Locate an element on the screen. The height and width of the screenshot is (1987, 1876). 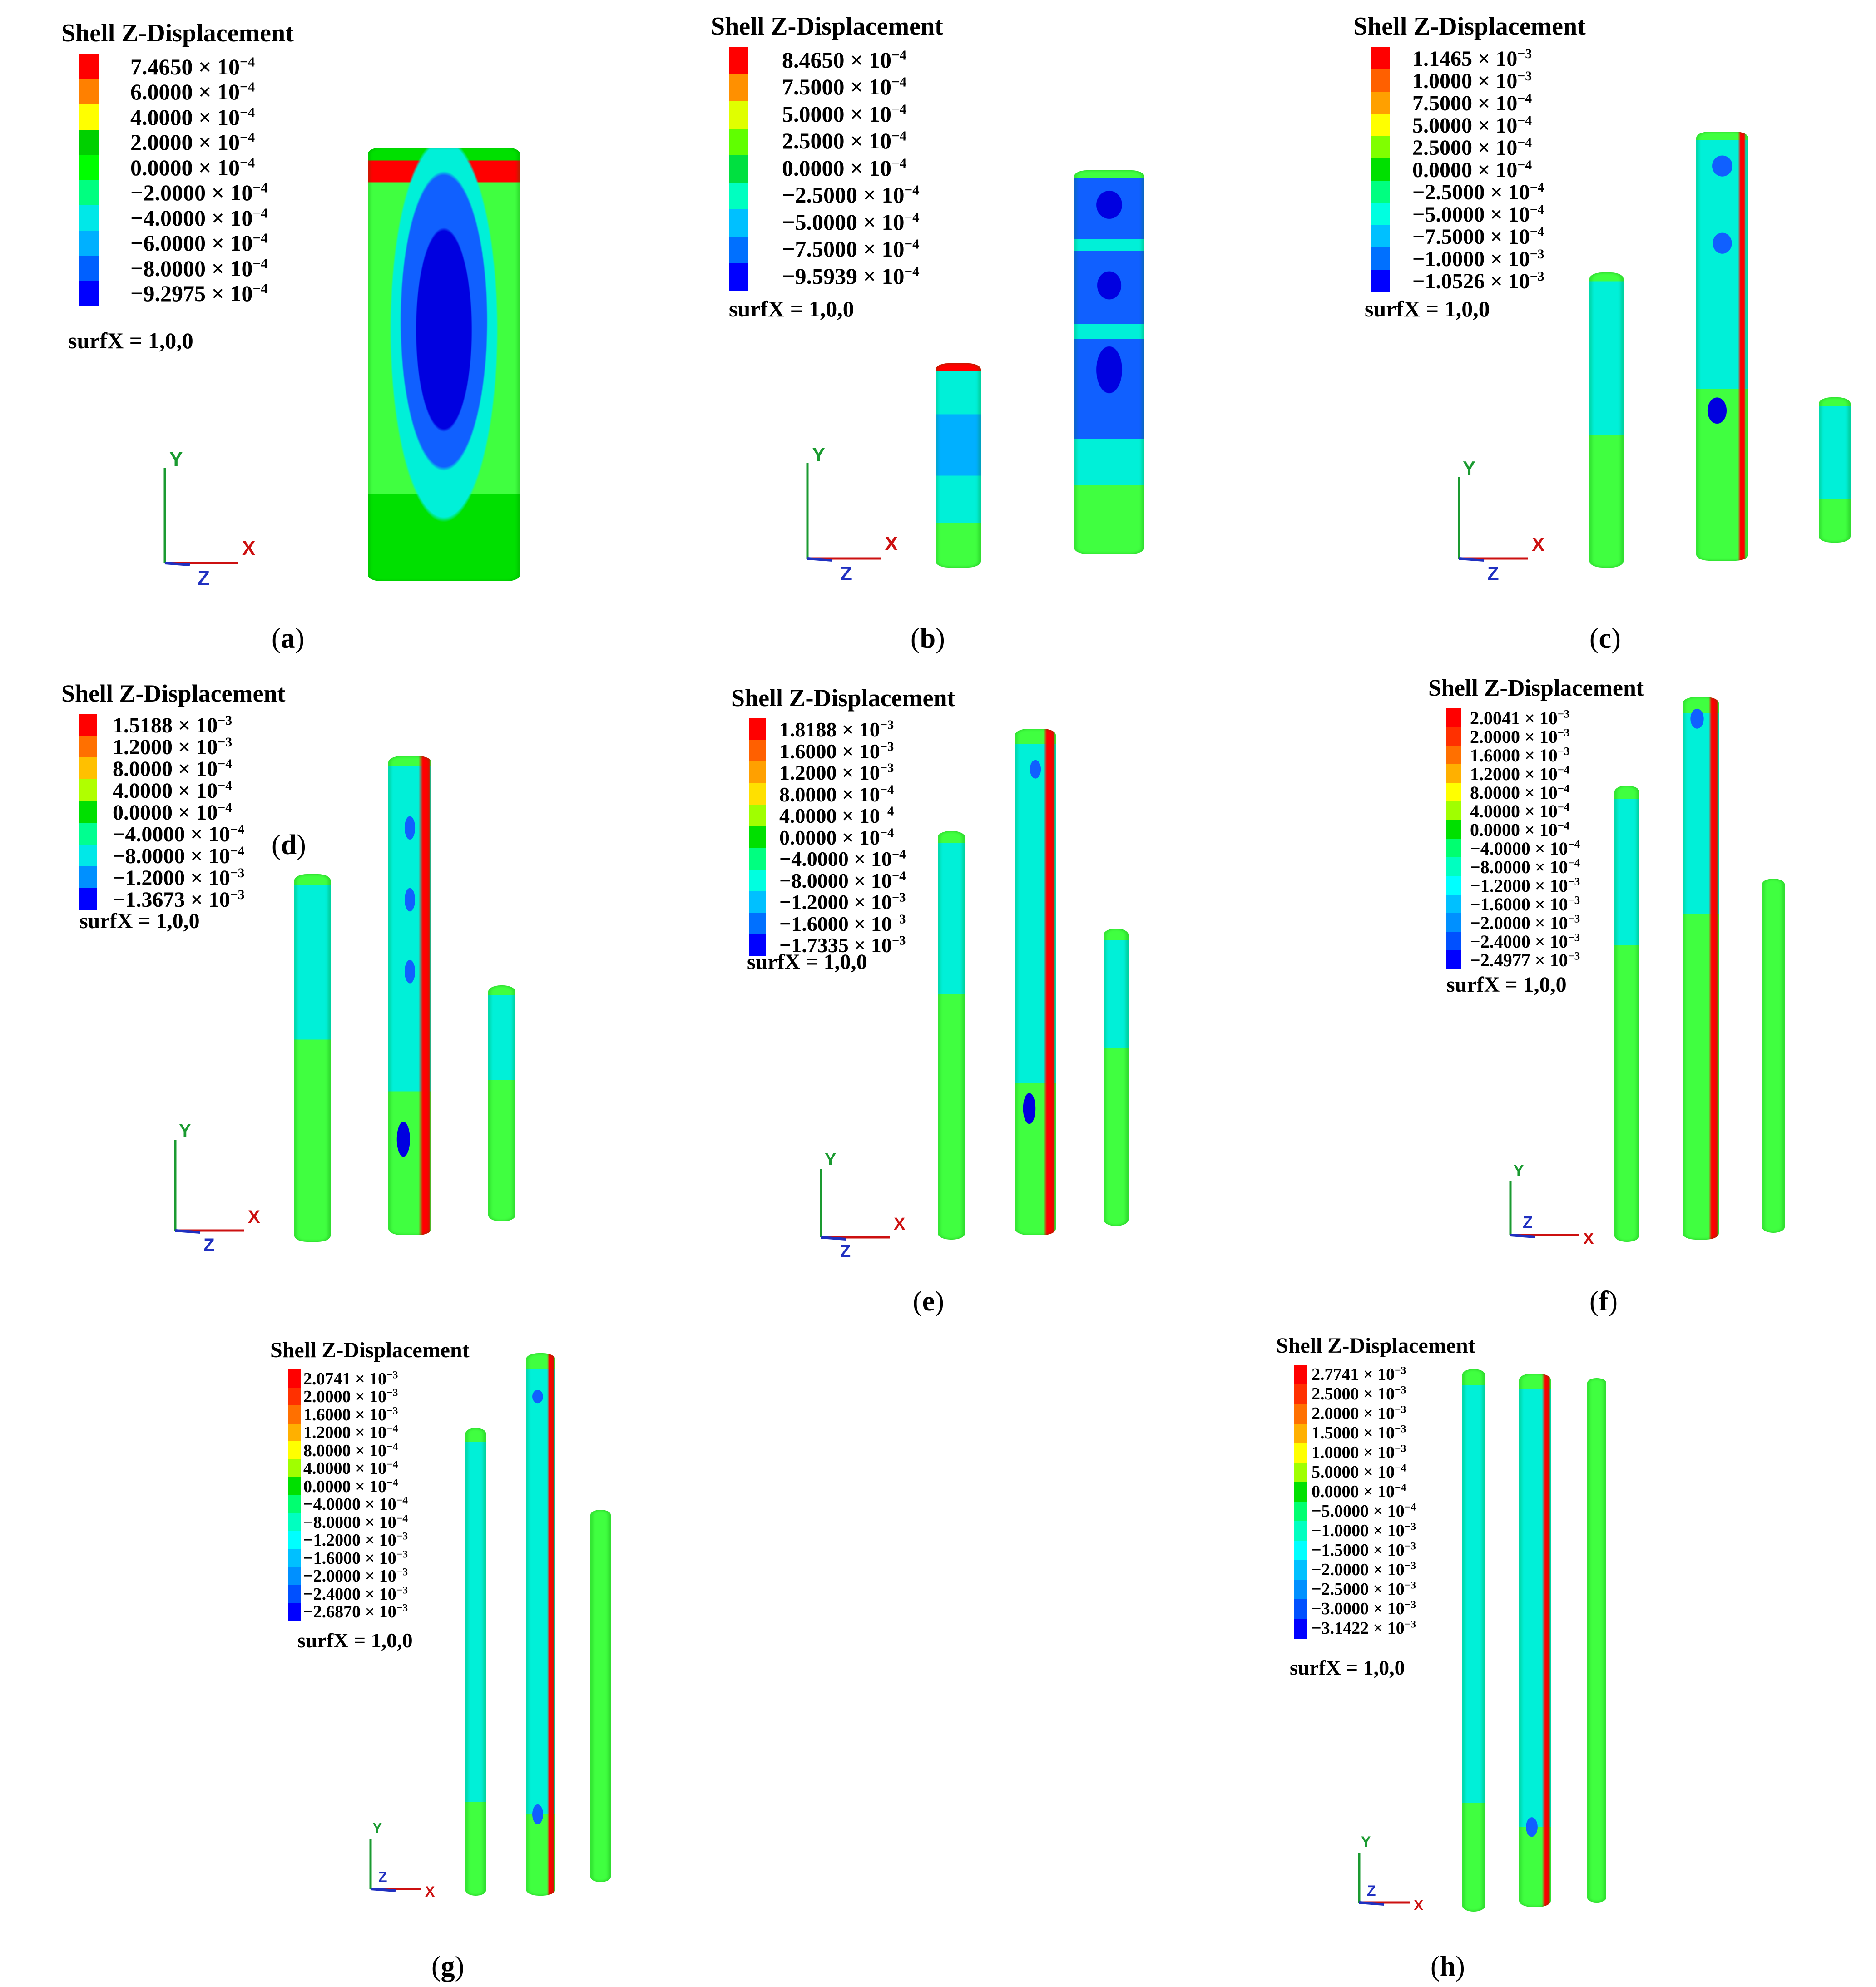
panel-letter: b is located at coordinates (928, 639).